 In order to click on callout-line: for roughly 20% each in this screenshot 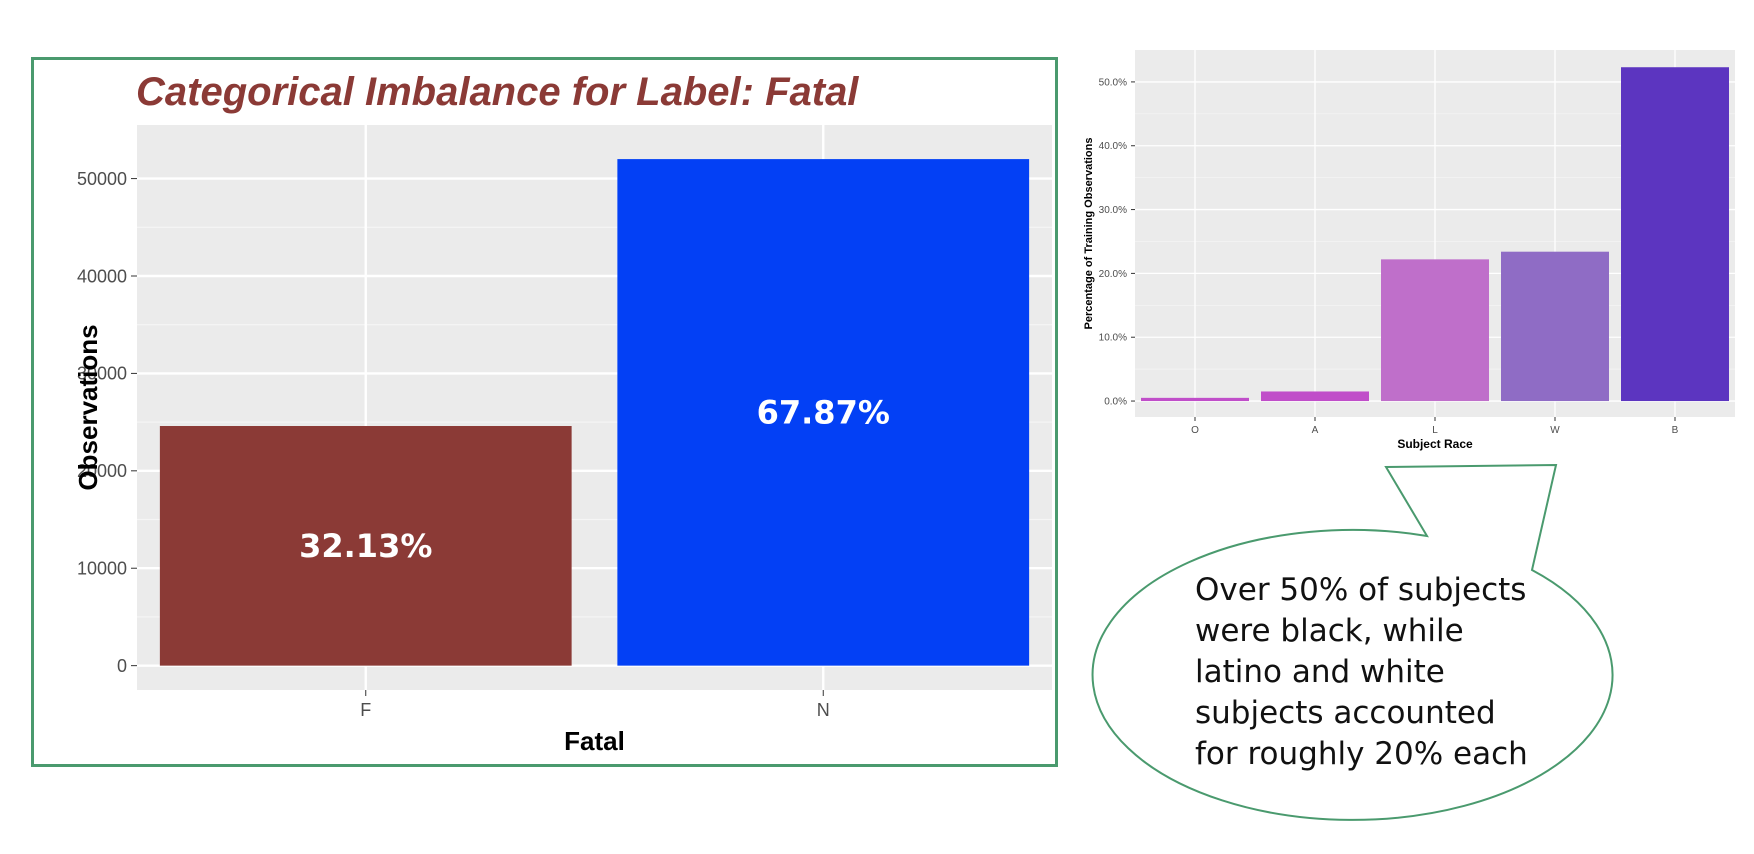, I will do `click(1361, 754)`.